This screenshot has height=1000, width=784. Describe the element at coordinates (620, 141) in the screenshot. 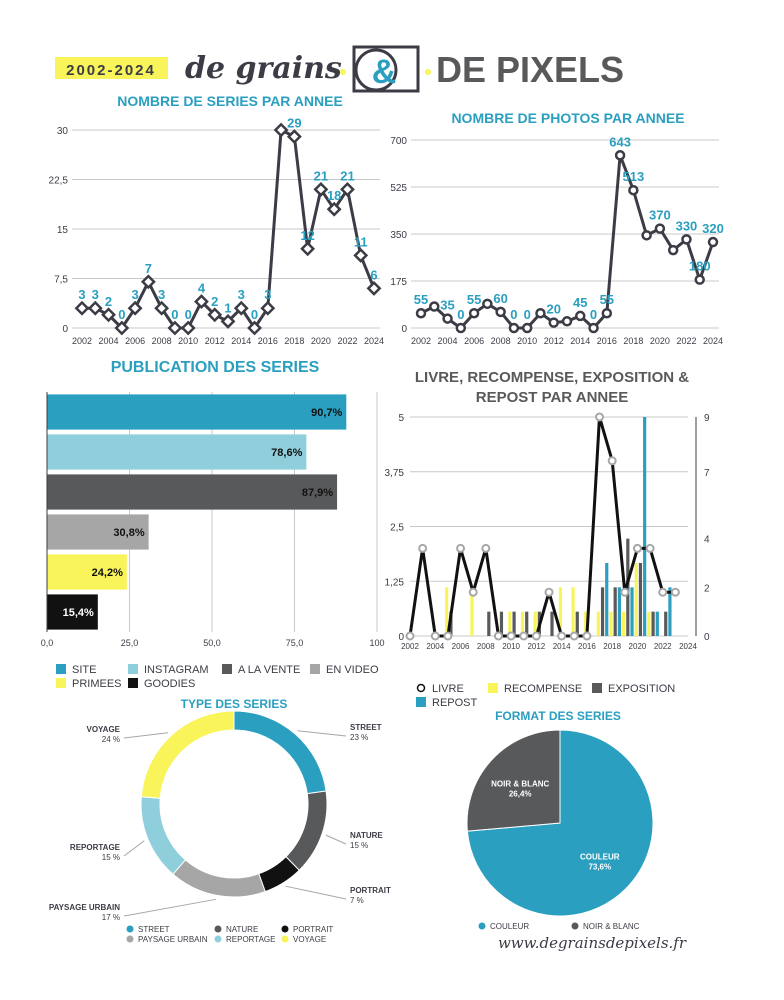

I see `photos-data-label: 643` at that location.